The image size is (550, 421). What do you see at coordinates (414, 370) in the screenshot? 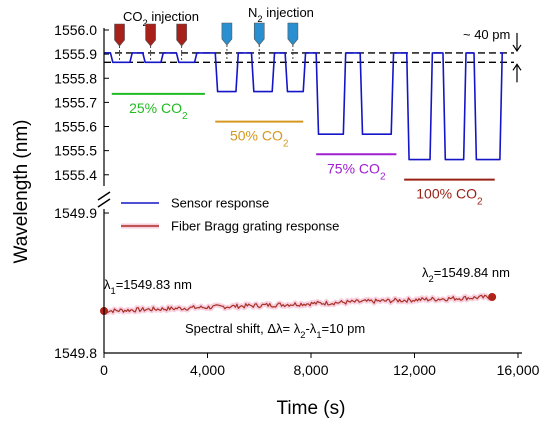
I see `x-tick-label: 12,000` at bounding box center [414, 370].